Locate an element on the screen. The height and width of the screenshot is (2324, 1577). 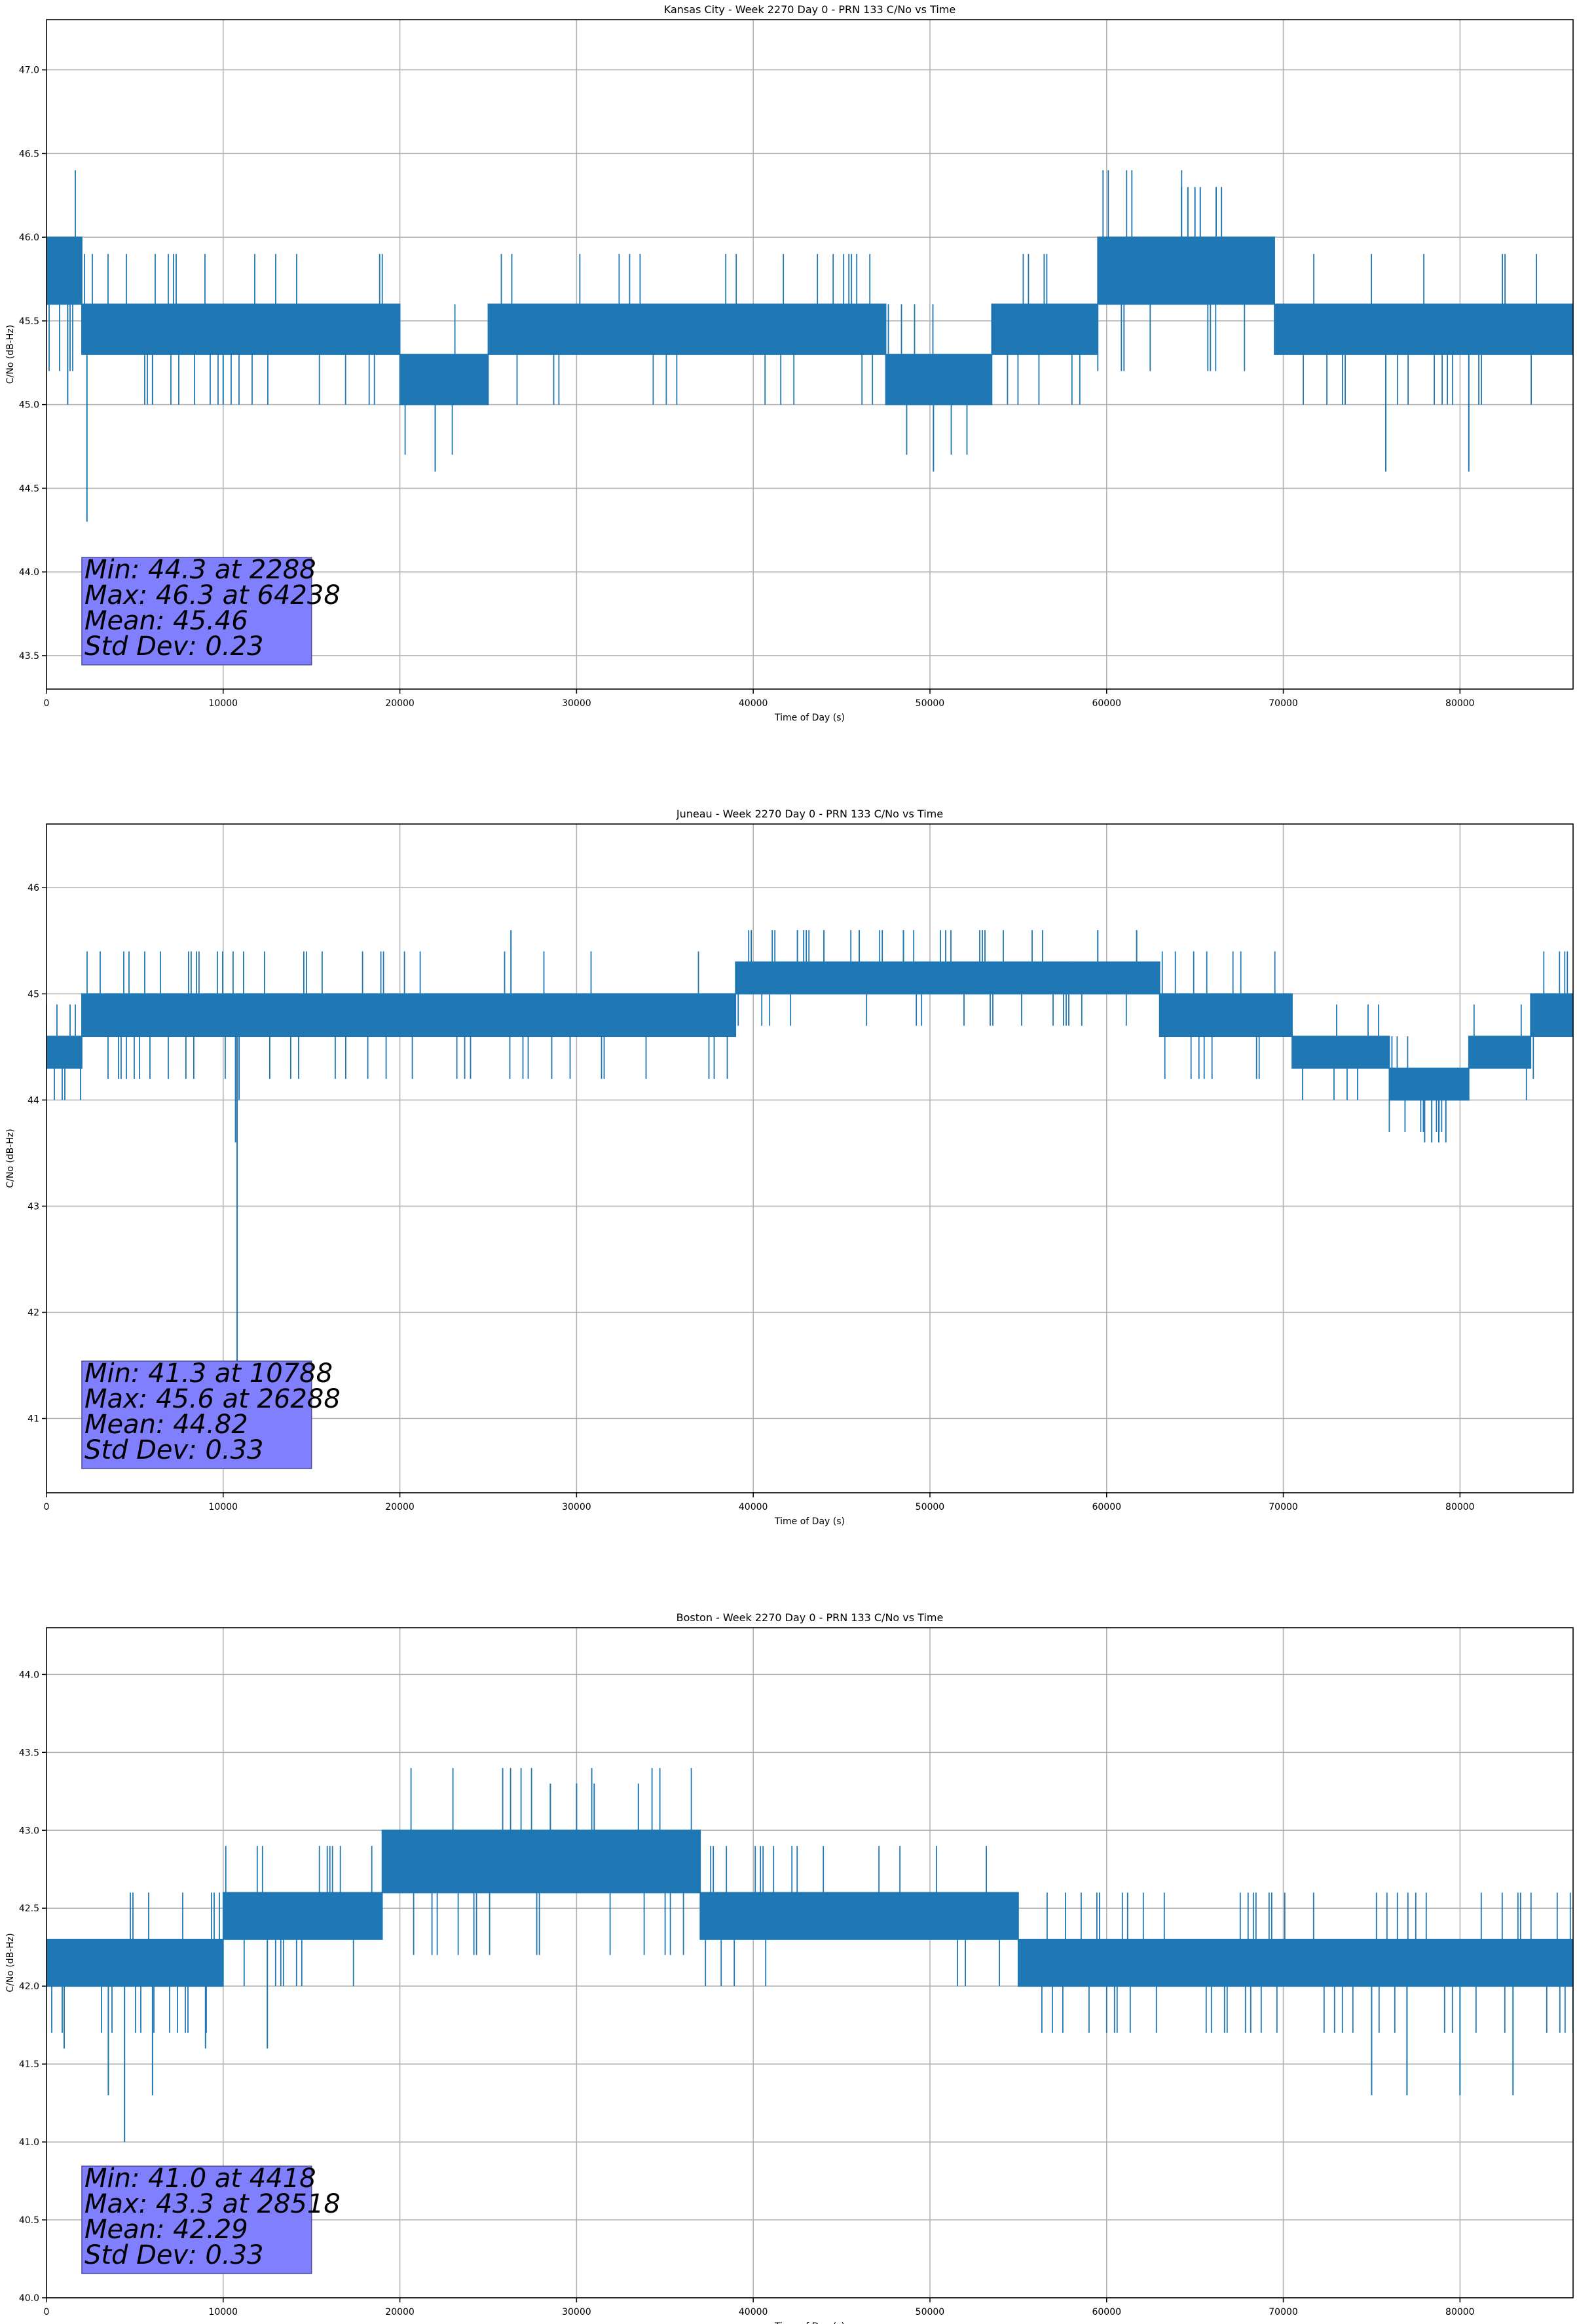
y-tick-label: 41.5 is located at coordinates (29, 2064).